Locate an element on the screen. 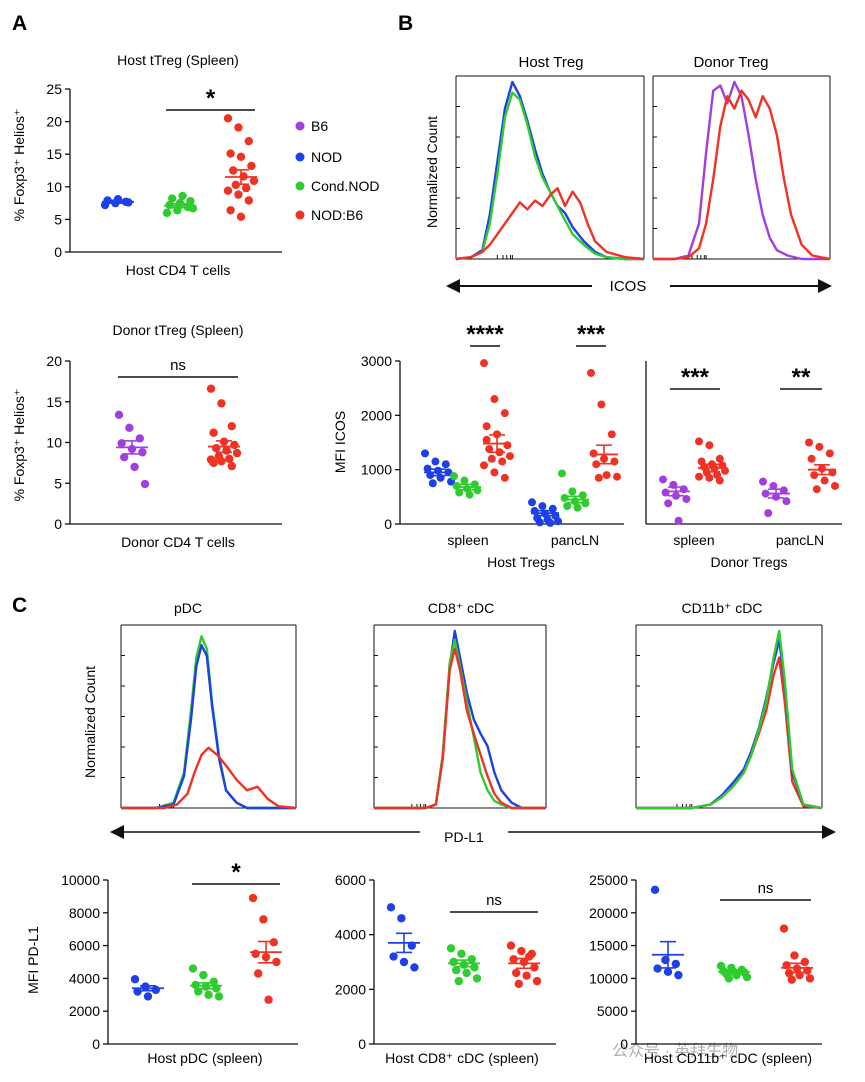 This screenshot has height=1082, width=865. b-hist-donor-title: Donor Treg is located at coordinates (730, 62).